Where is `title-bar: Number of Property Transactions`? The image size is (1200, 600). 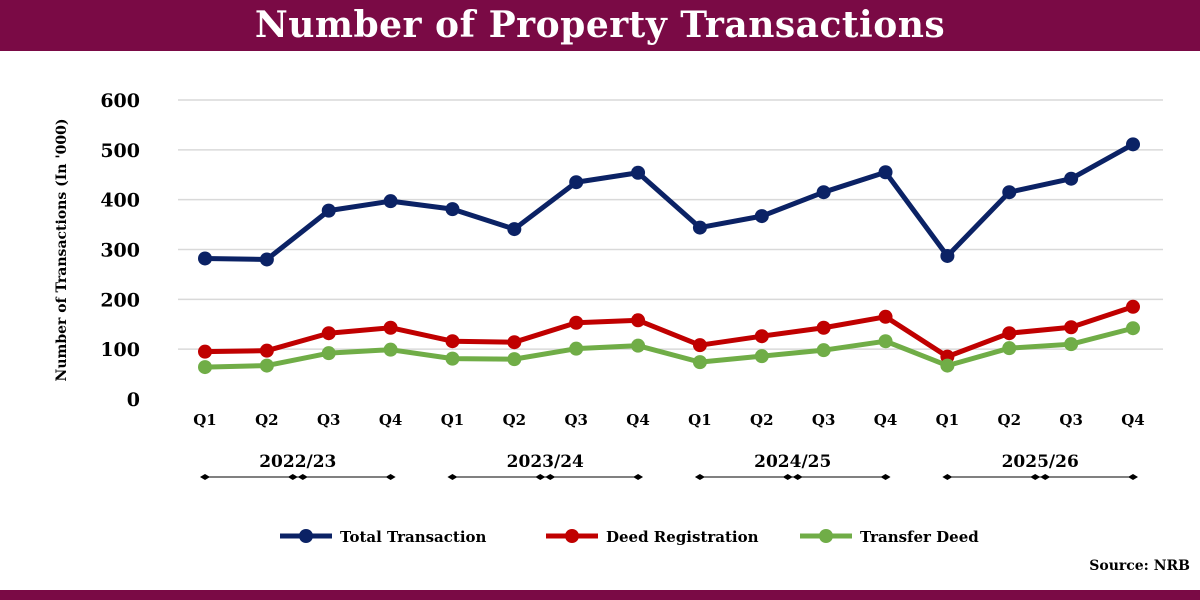 title-bar: Number of Property Transactions is located at coordinates (600, 25).